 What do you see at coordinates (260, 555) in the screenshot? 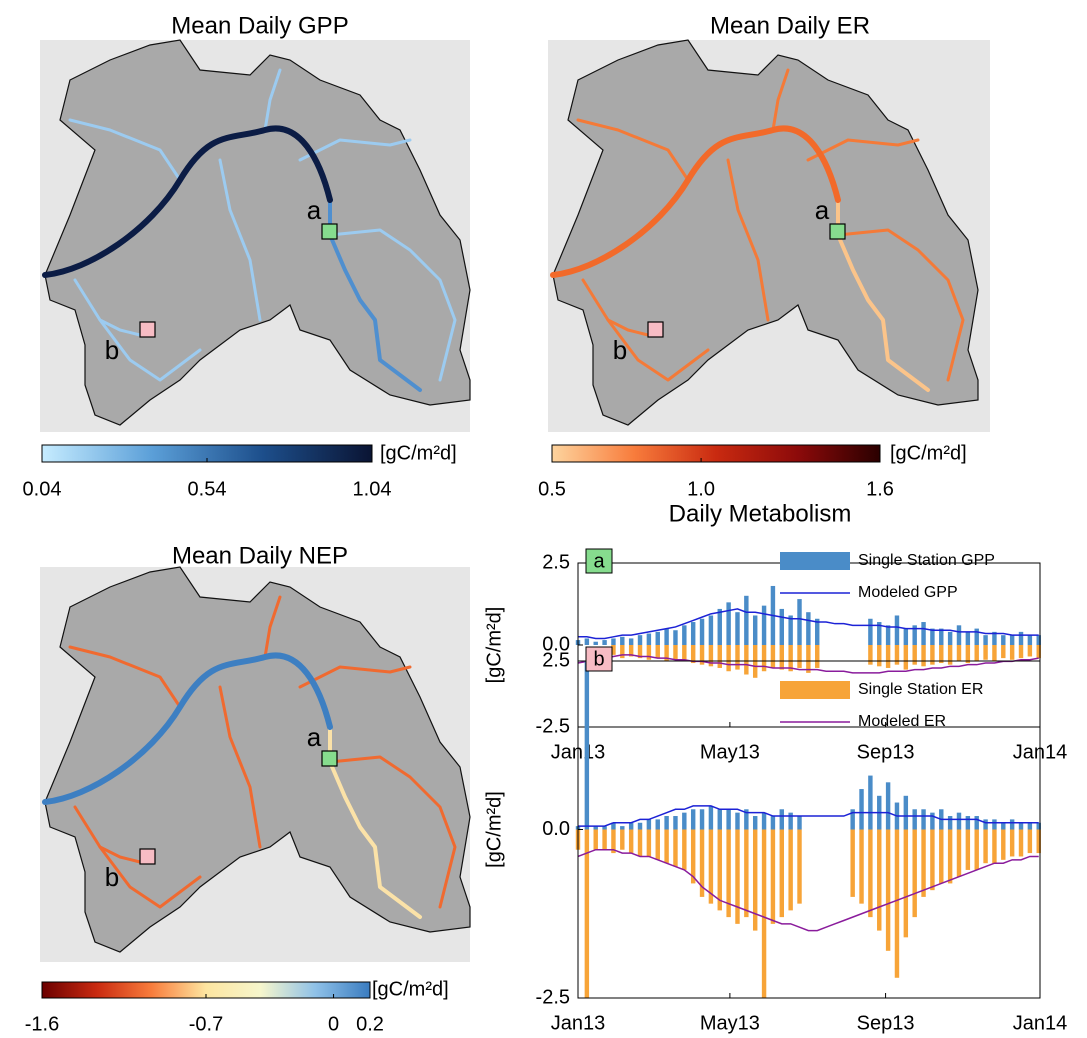
I see `map-title: Mean Daily NEP` at bounding box center [260, 555].